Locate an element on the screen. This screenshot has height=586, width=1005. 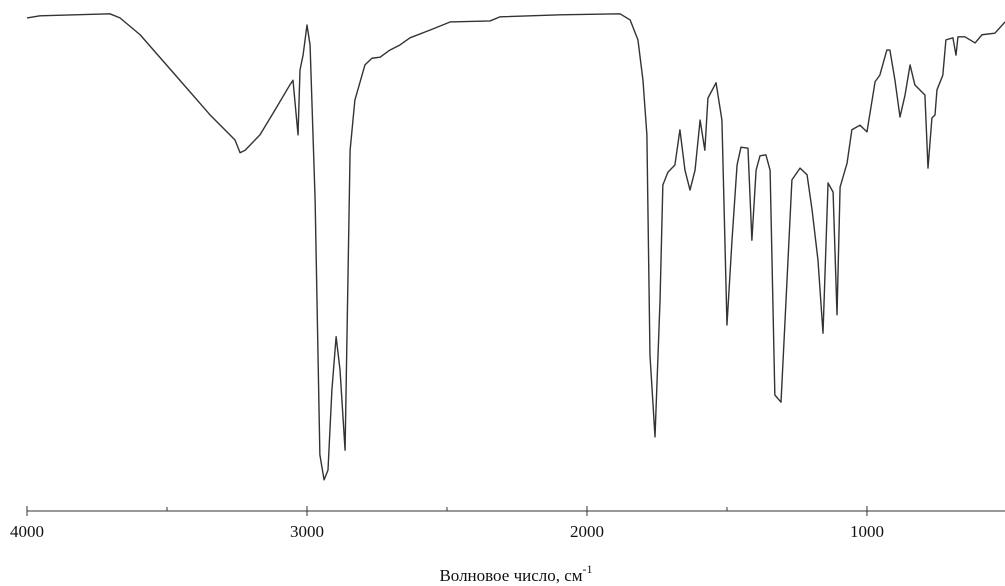
x-tick-label: 2000 is located at coordinates (587, 531).